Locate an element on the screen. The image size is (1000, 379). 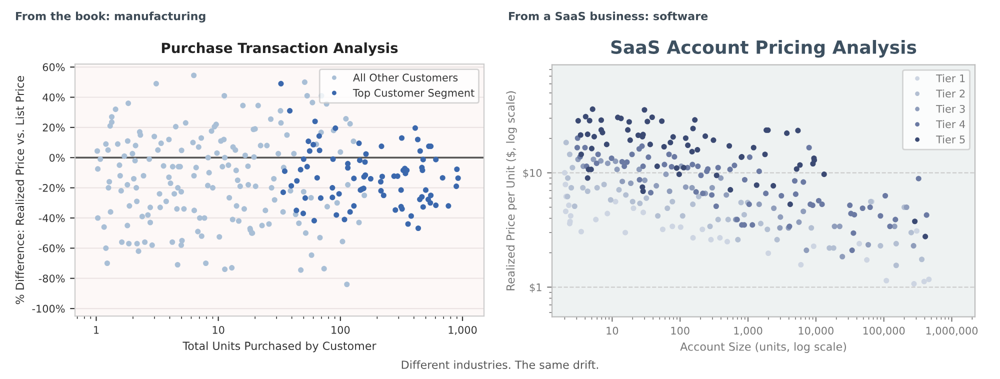
legend-label: Tier 1 is located at coordinates (950, 78).